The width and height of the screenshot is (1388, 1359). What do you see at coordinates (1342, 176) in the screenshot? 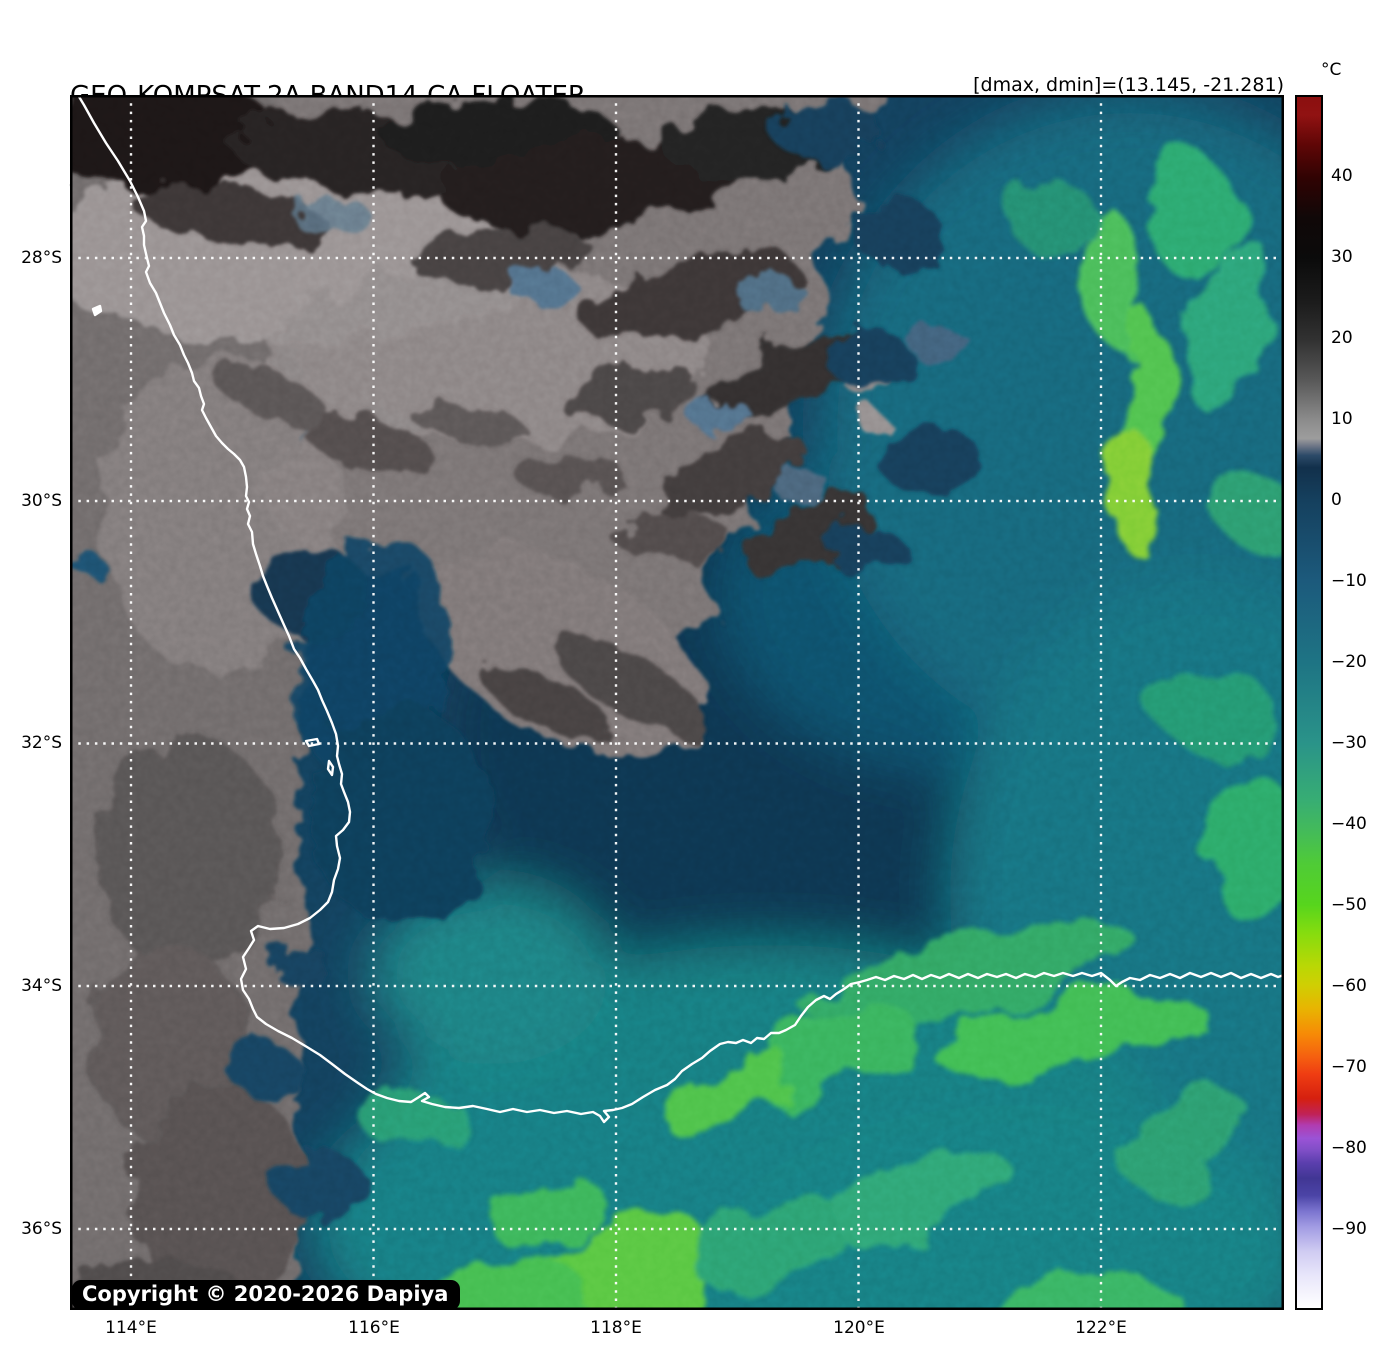
I see `colorbar-tick-label: 40` at bounding box center [1342, 176].